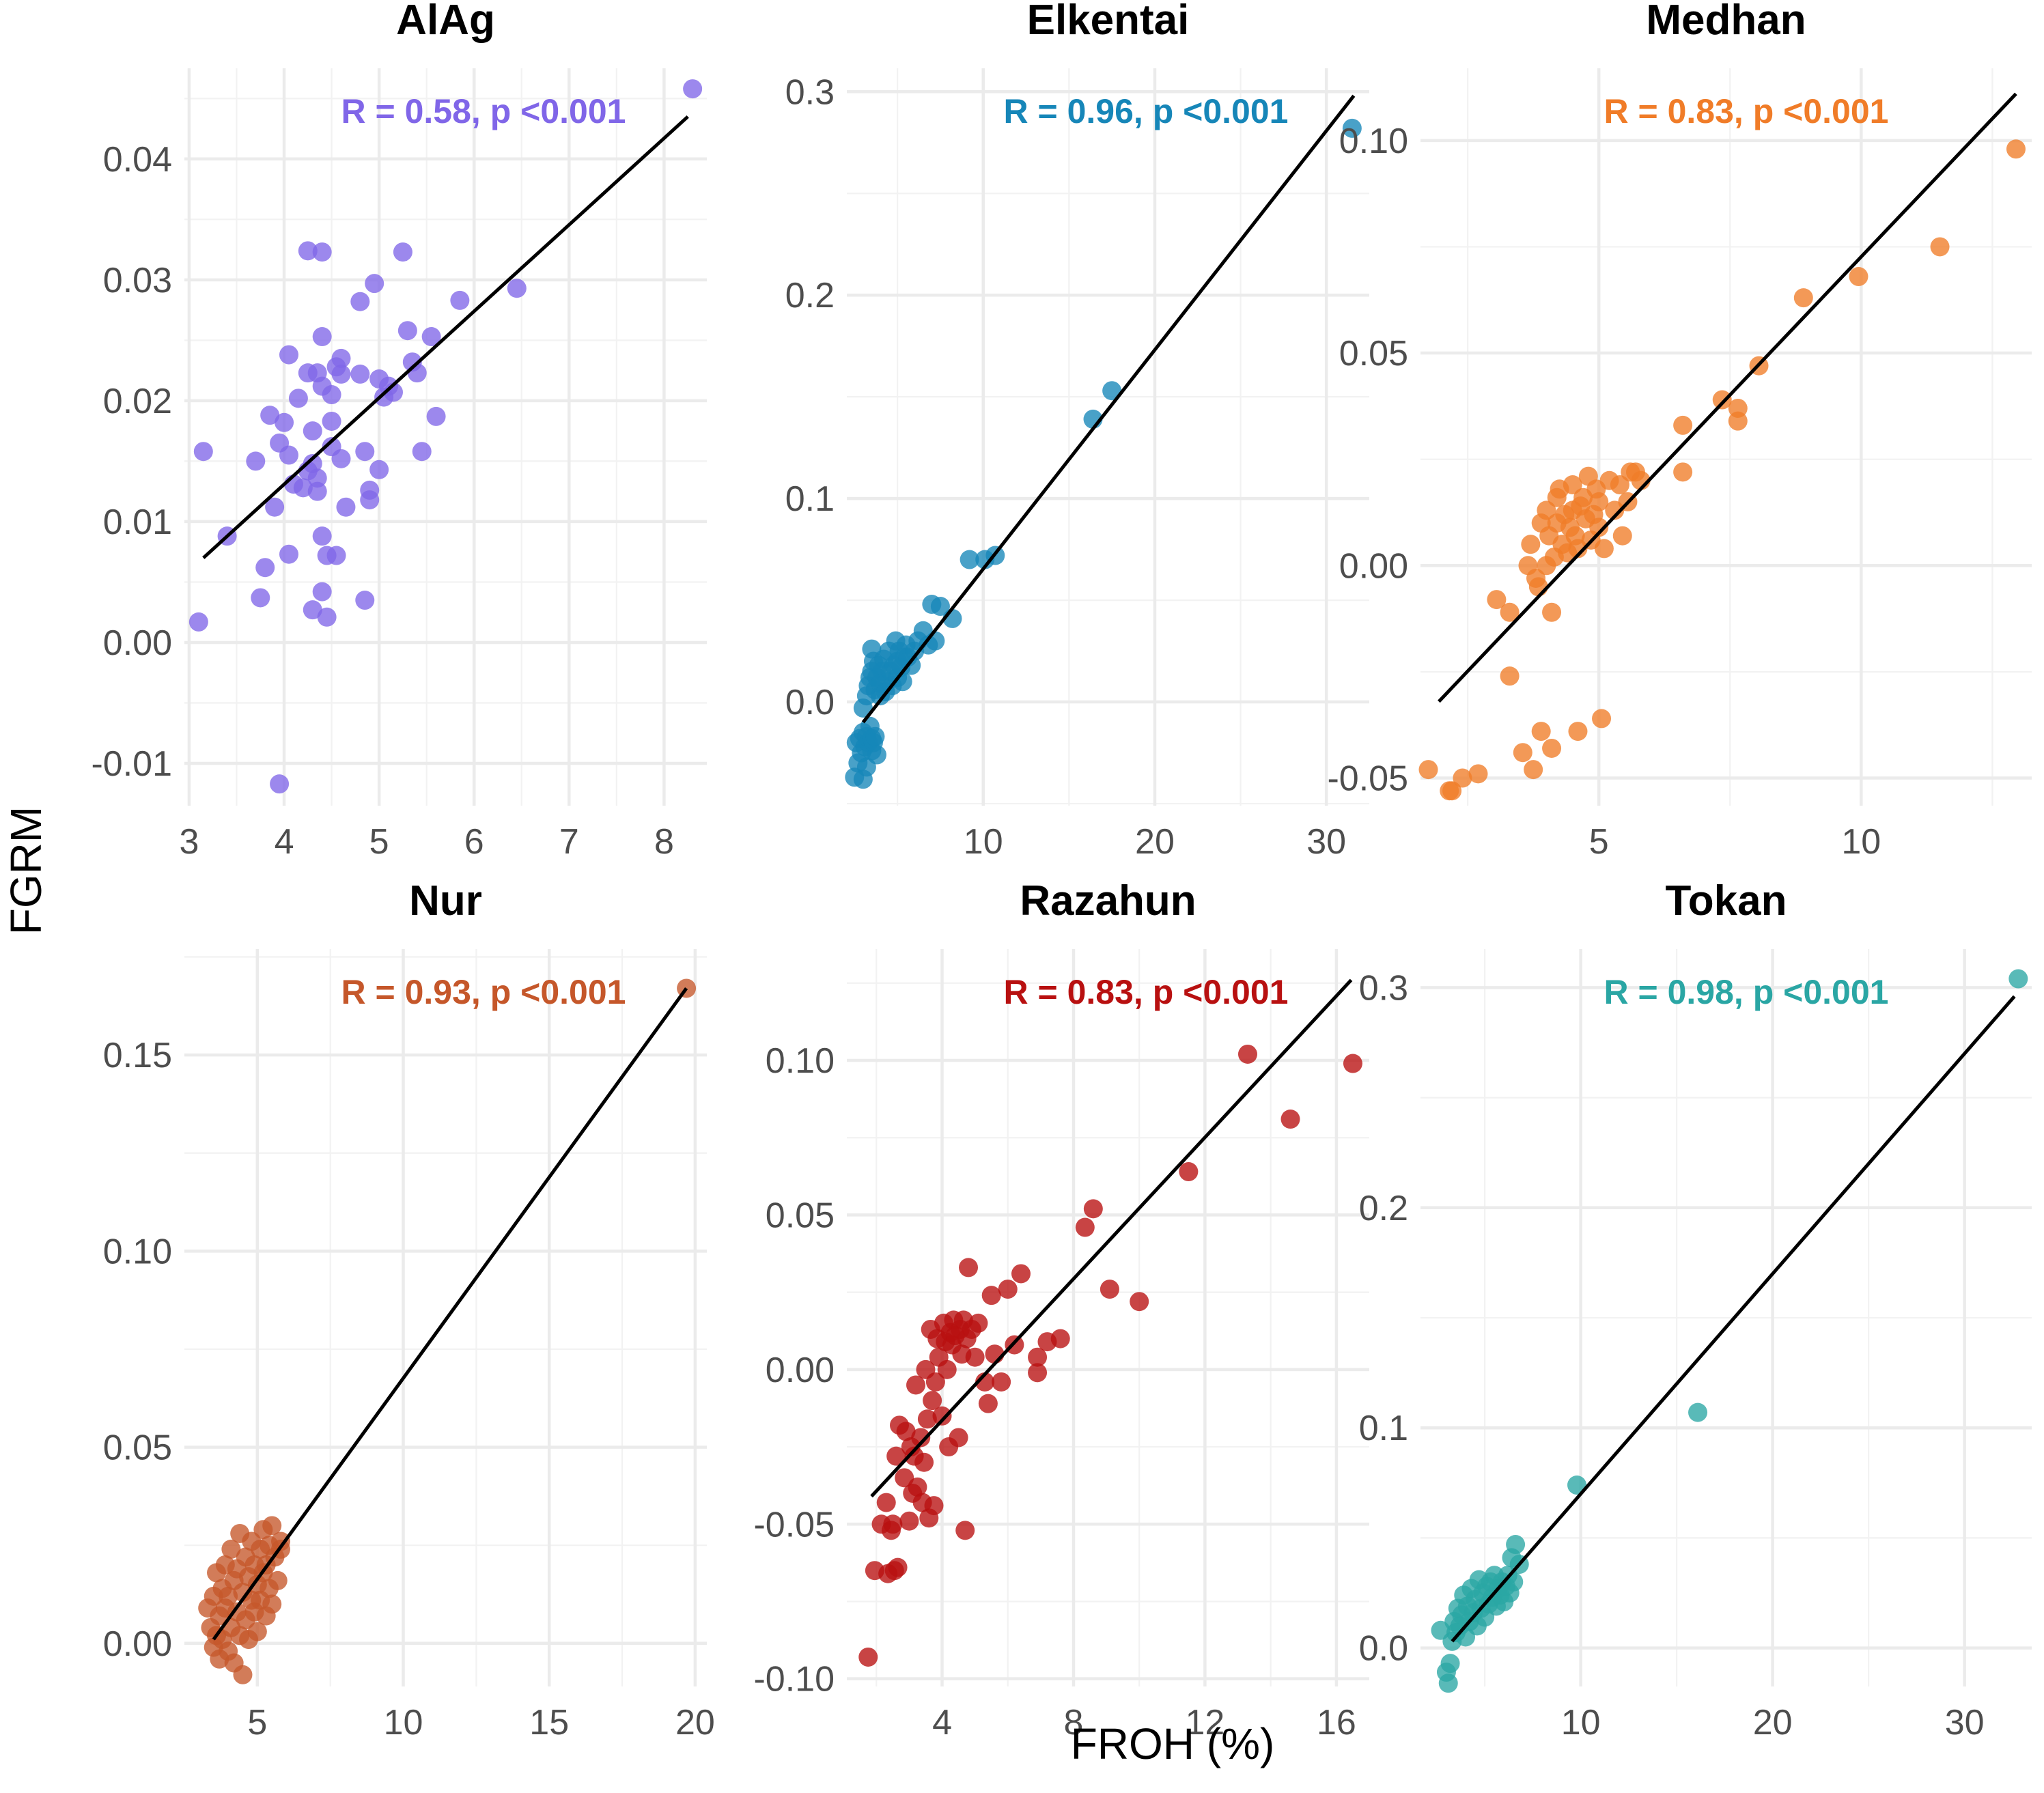 The width and height of the screenshot is (2044, 1793). Describe the element at coordinates (137, 1448) in the screenshot. I see `y-tick-label: 0.05` at that location.